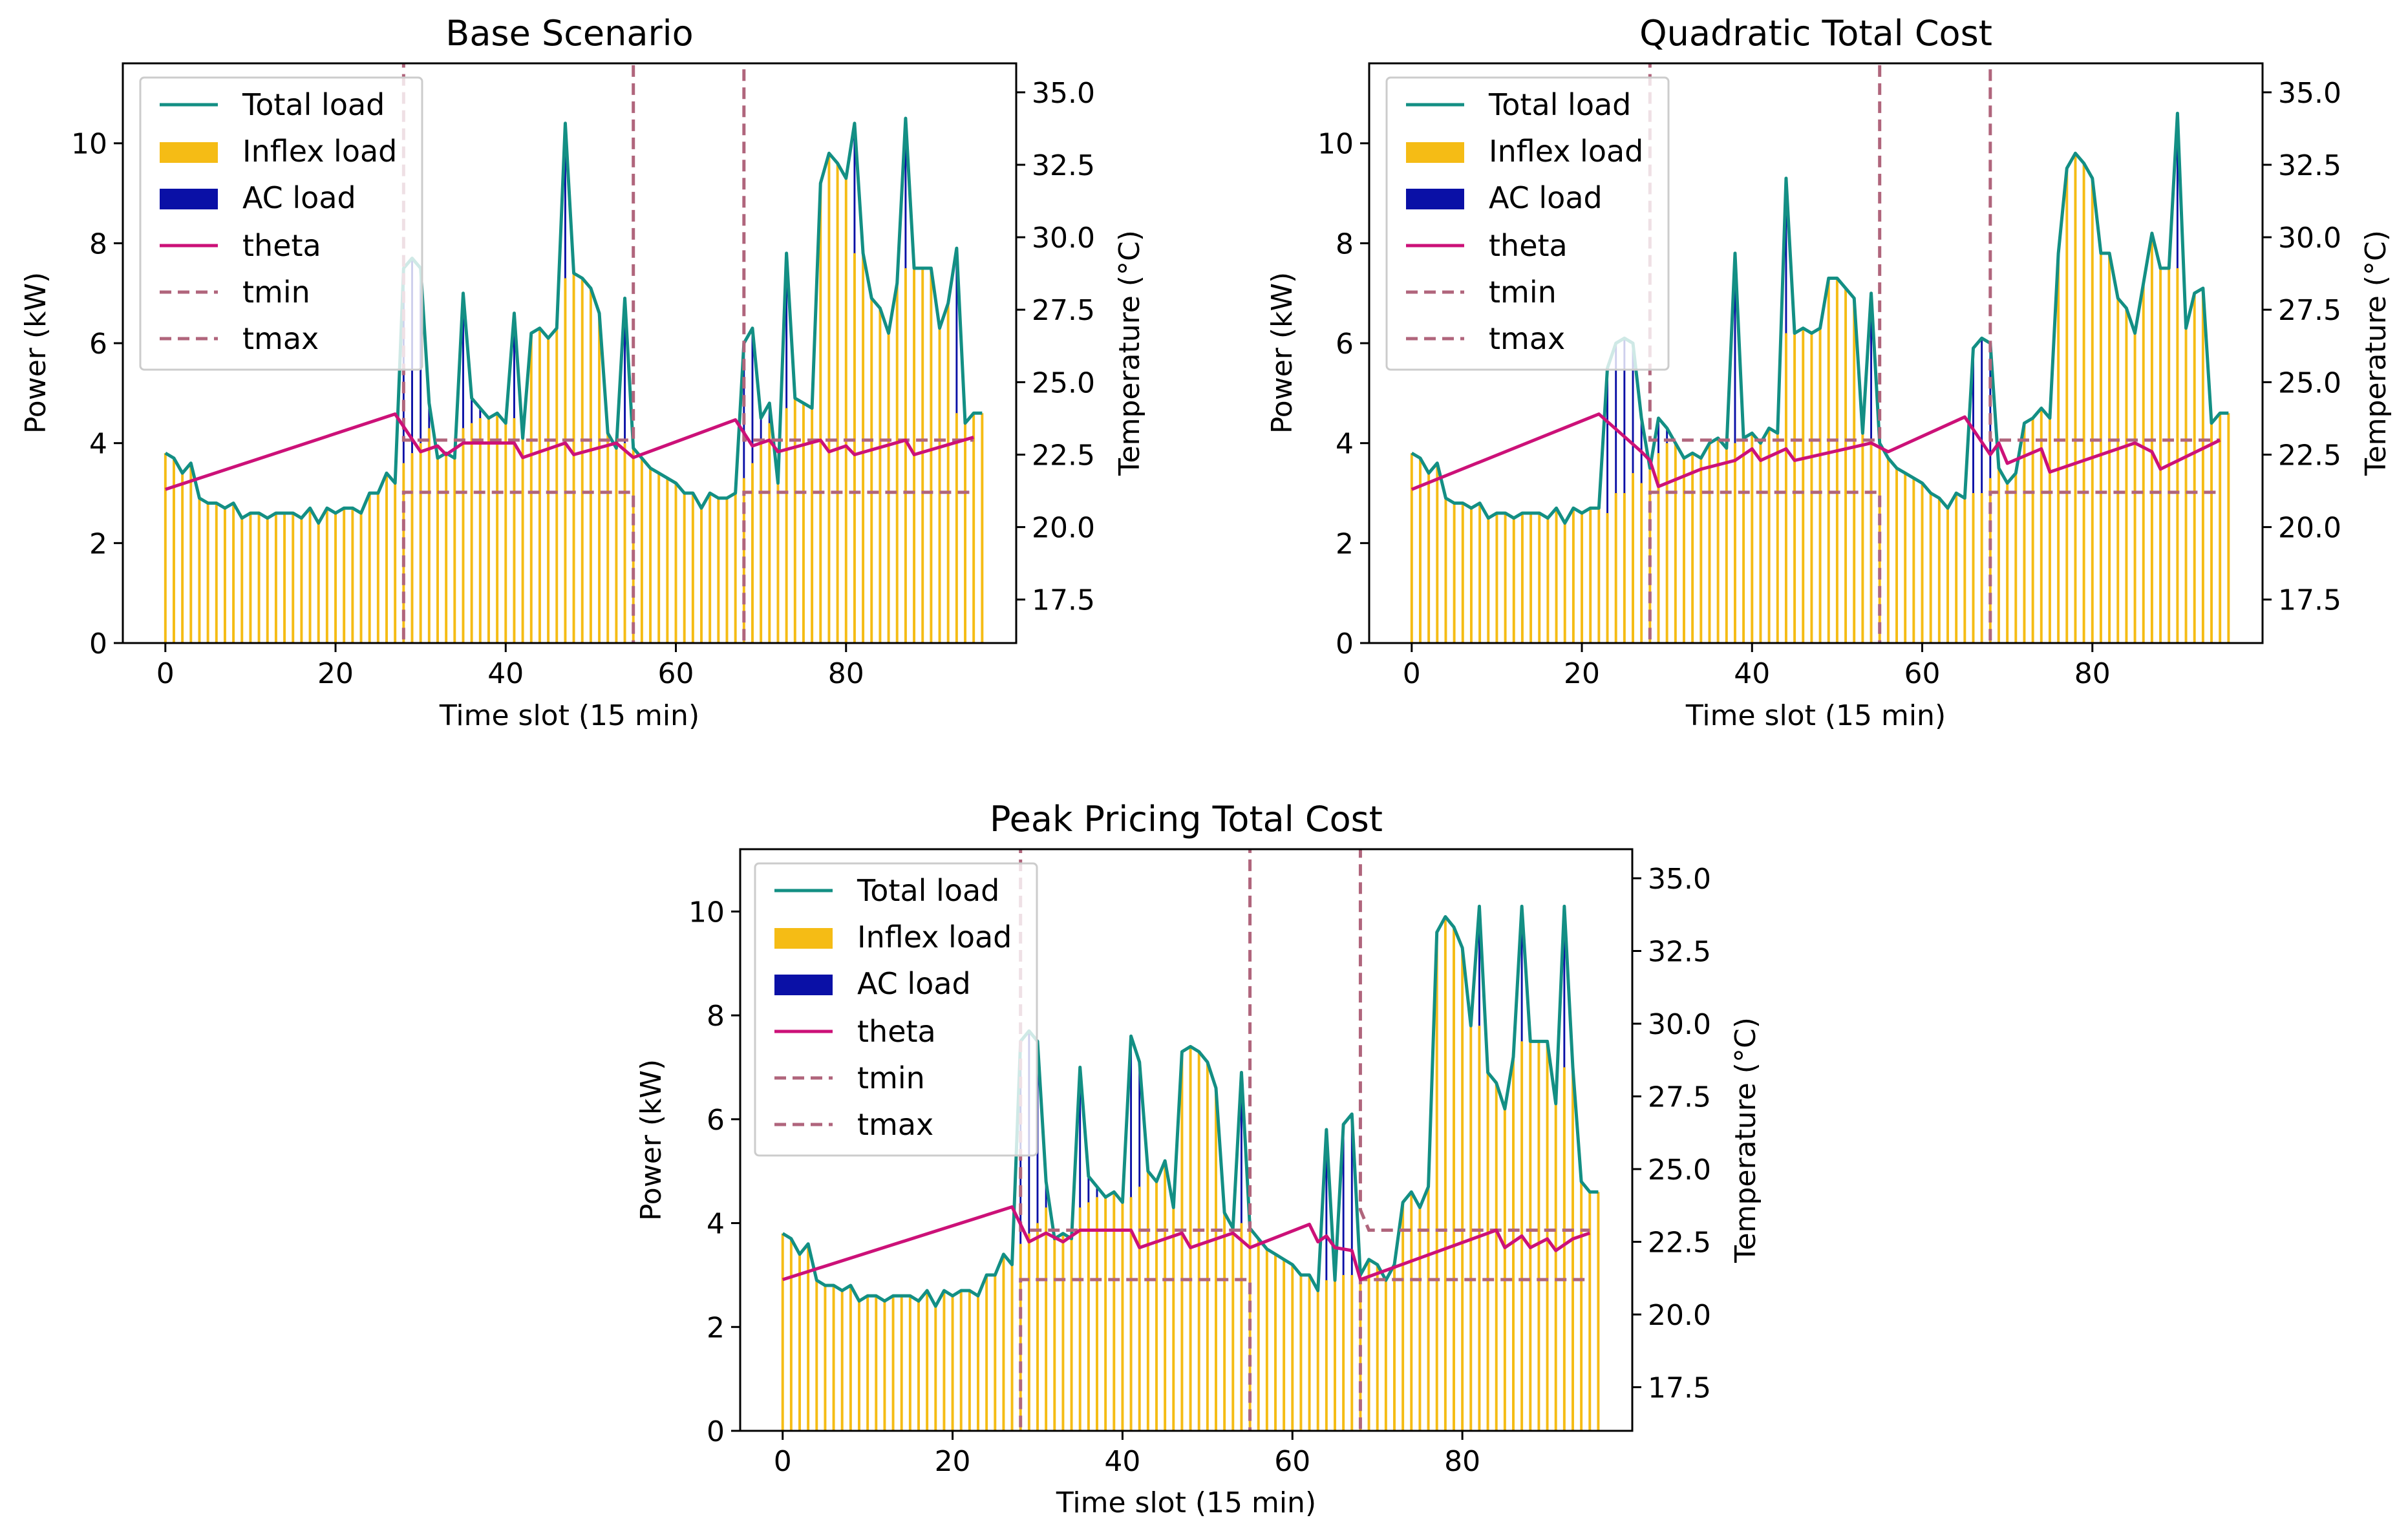 The width and height of the screenshot is (2408, 1531). What do you see at coordinates (1934, 567) in the screenshot?
I see `tmin-line` at bounding box center [1934, 567].